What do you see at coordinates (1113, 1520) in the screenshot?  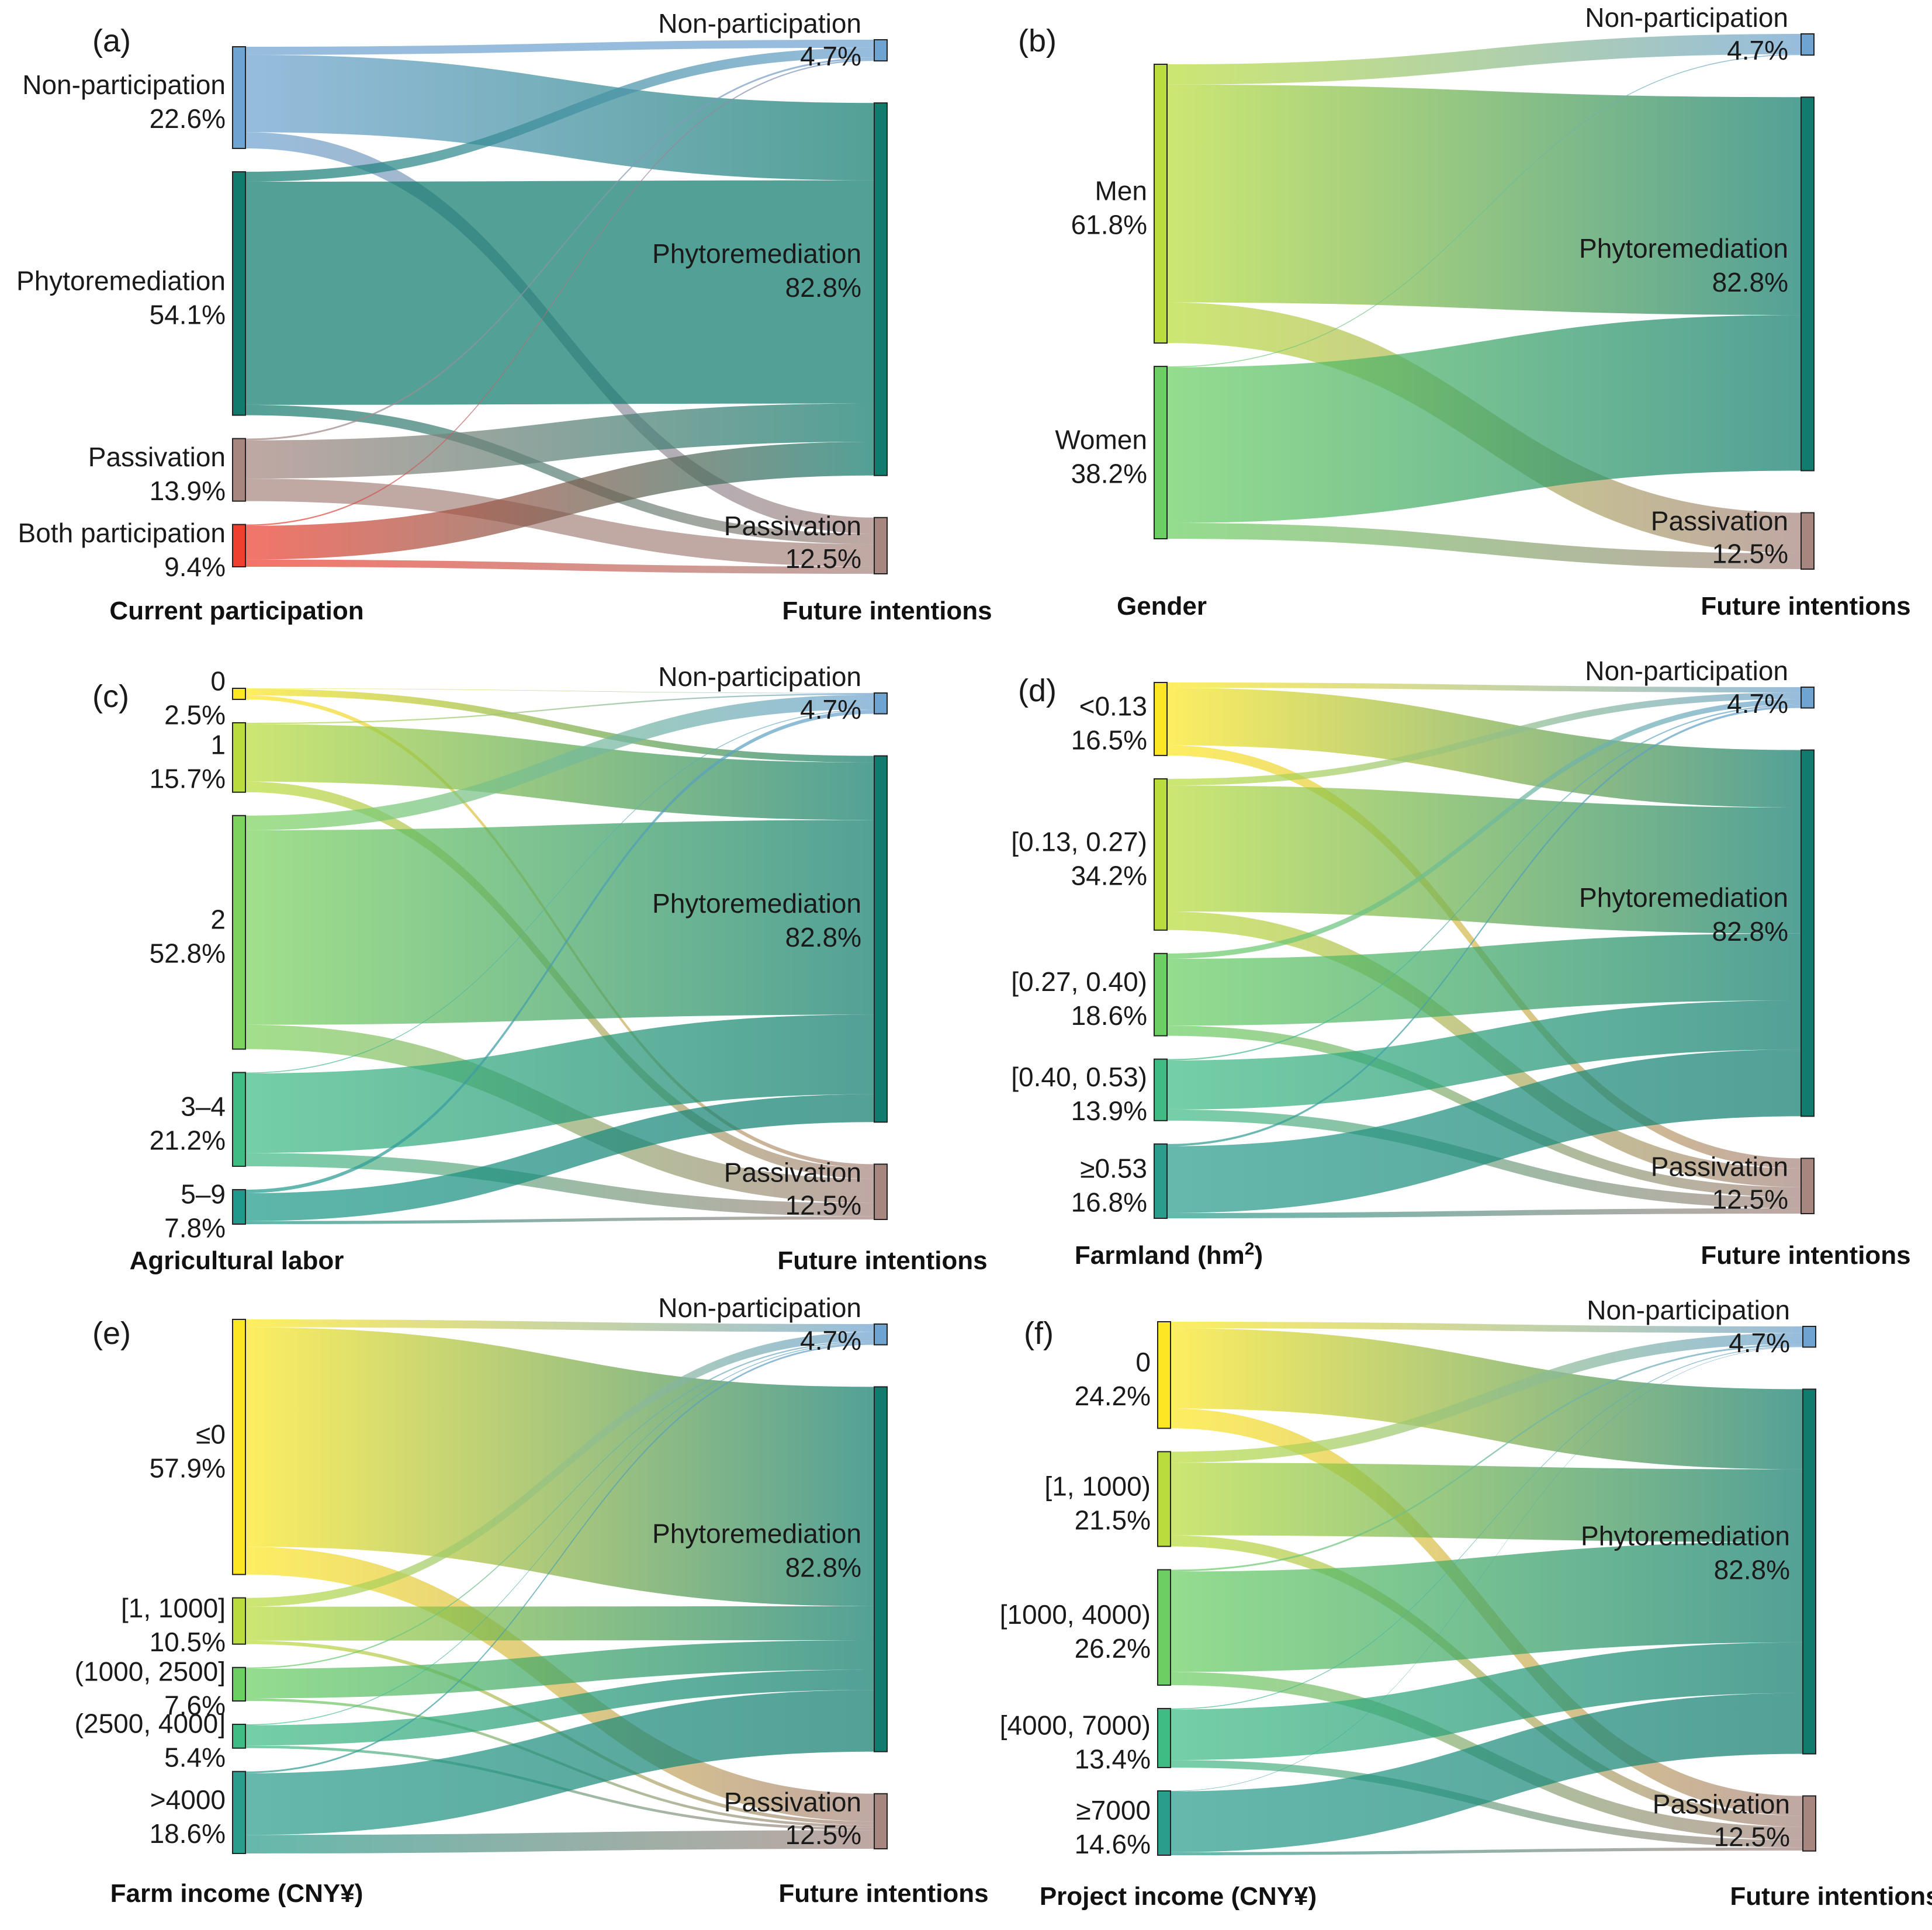 I see `source-node-pct: 21.5%` at bounding box center [1113, 1520].